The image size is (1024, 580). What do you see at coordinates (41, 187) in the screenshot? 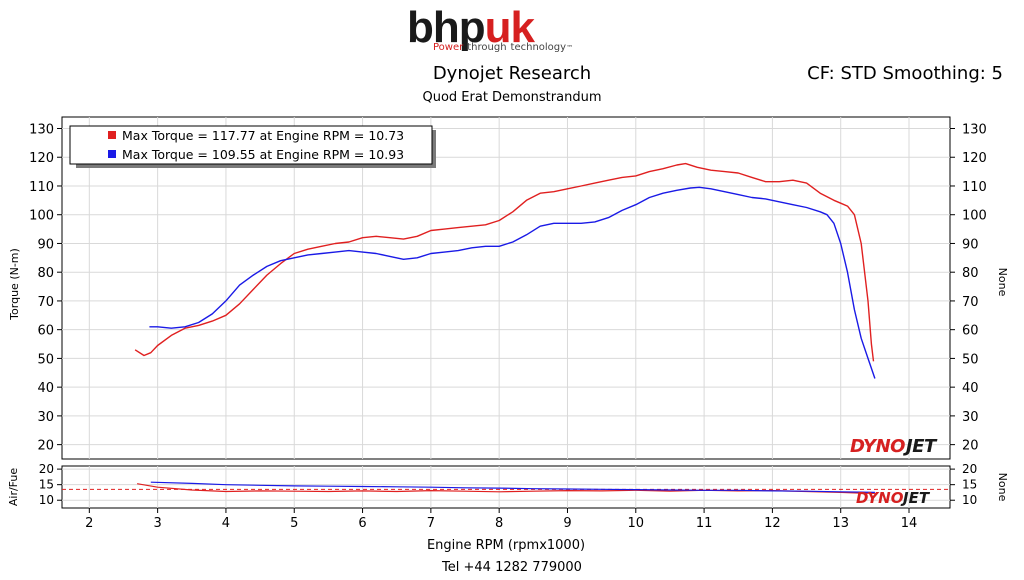
I see `y-tick-label: 110` at bounding box center [41, 187].